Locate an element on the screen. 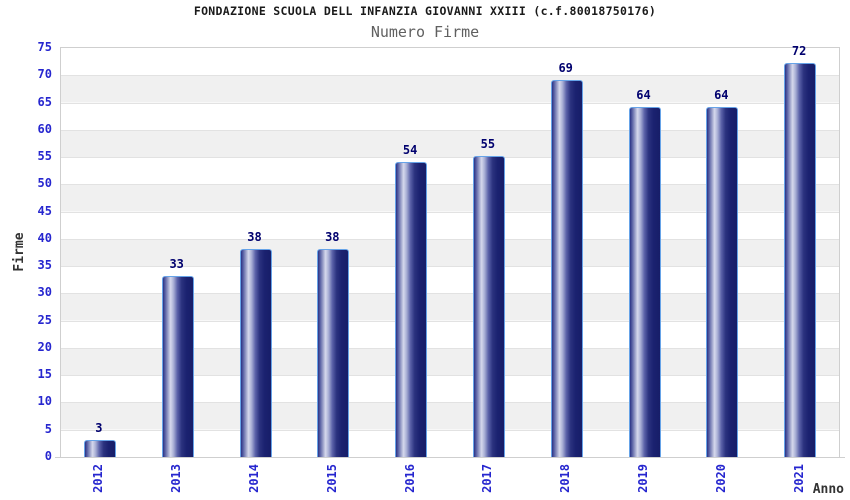 Image resolution: width=850 pixels, height=500 pixels. x-axis-line is located at coordinates (450, 457).